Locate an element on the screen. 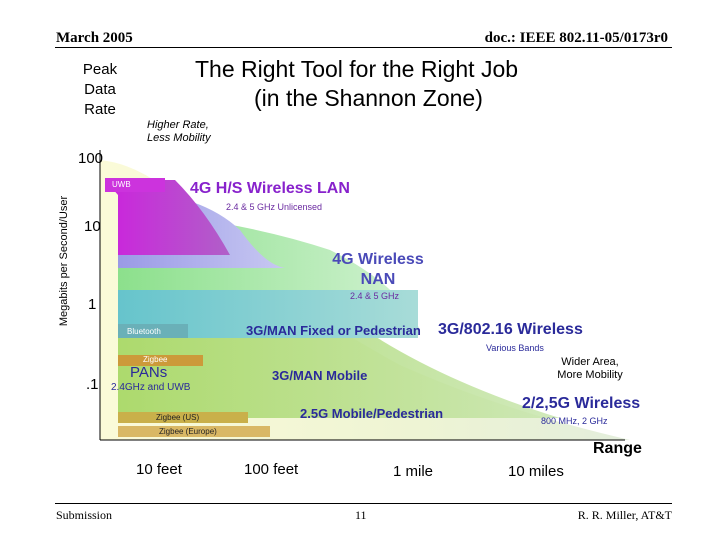  wider-area-line-2: More Mobility is located at coordinates (590, 375).